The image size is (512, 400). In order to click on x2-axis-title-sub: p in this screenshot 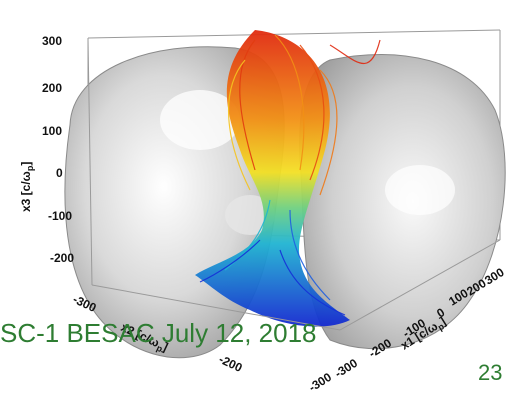, I will do `click(160, 349)`.